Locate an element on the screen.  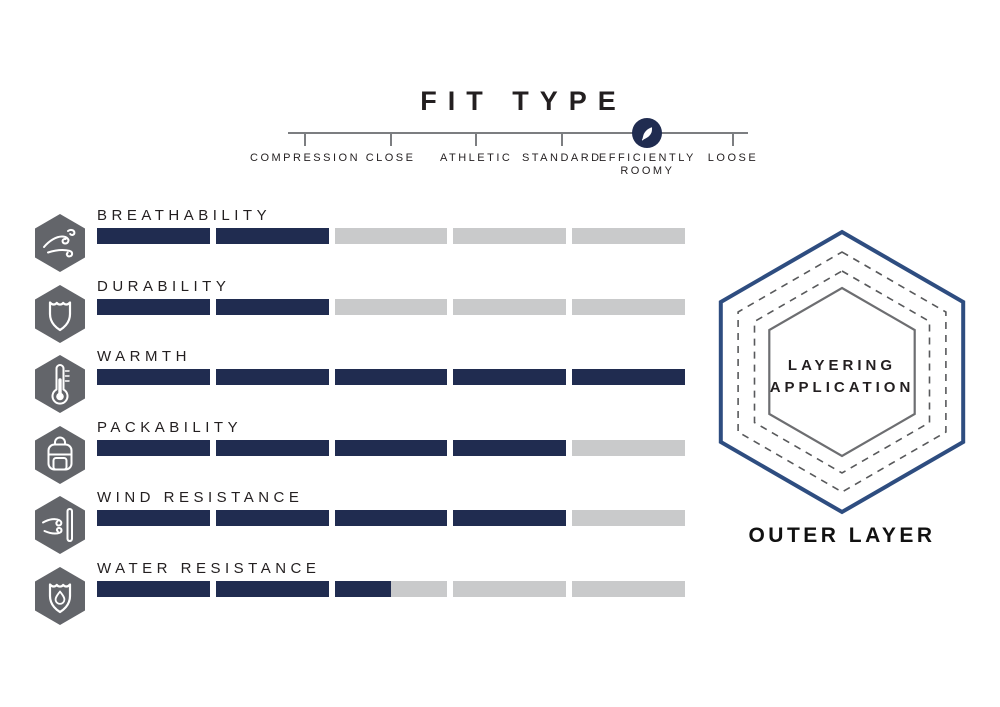
fit-scale-option-label: COMPRESSION is located at coordinates (305, 158).